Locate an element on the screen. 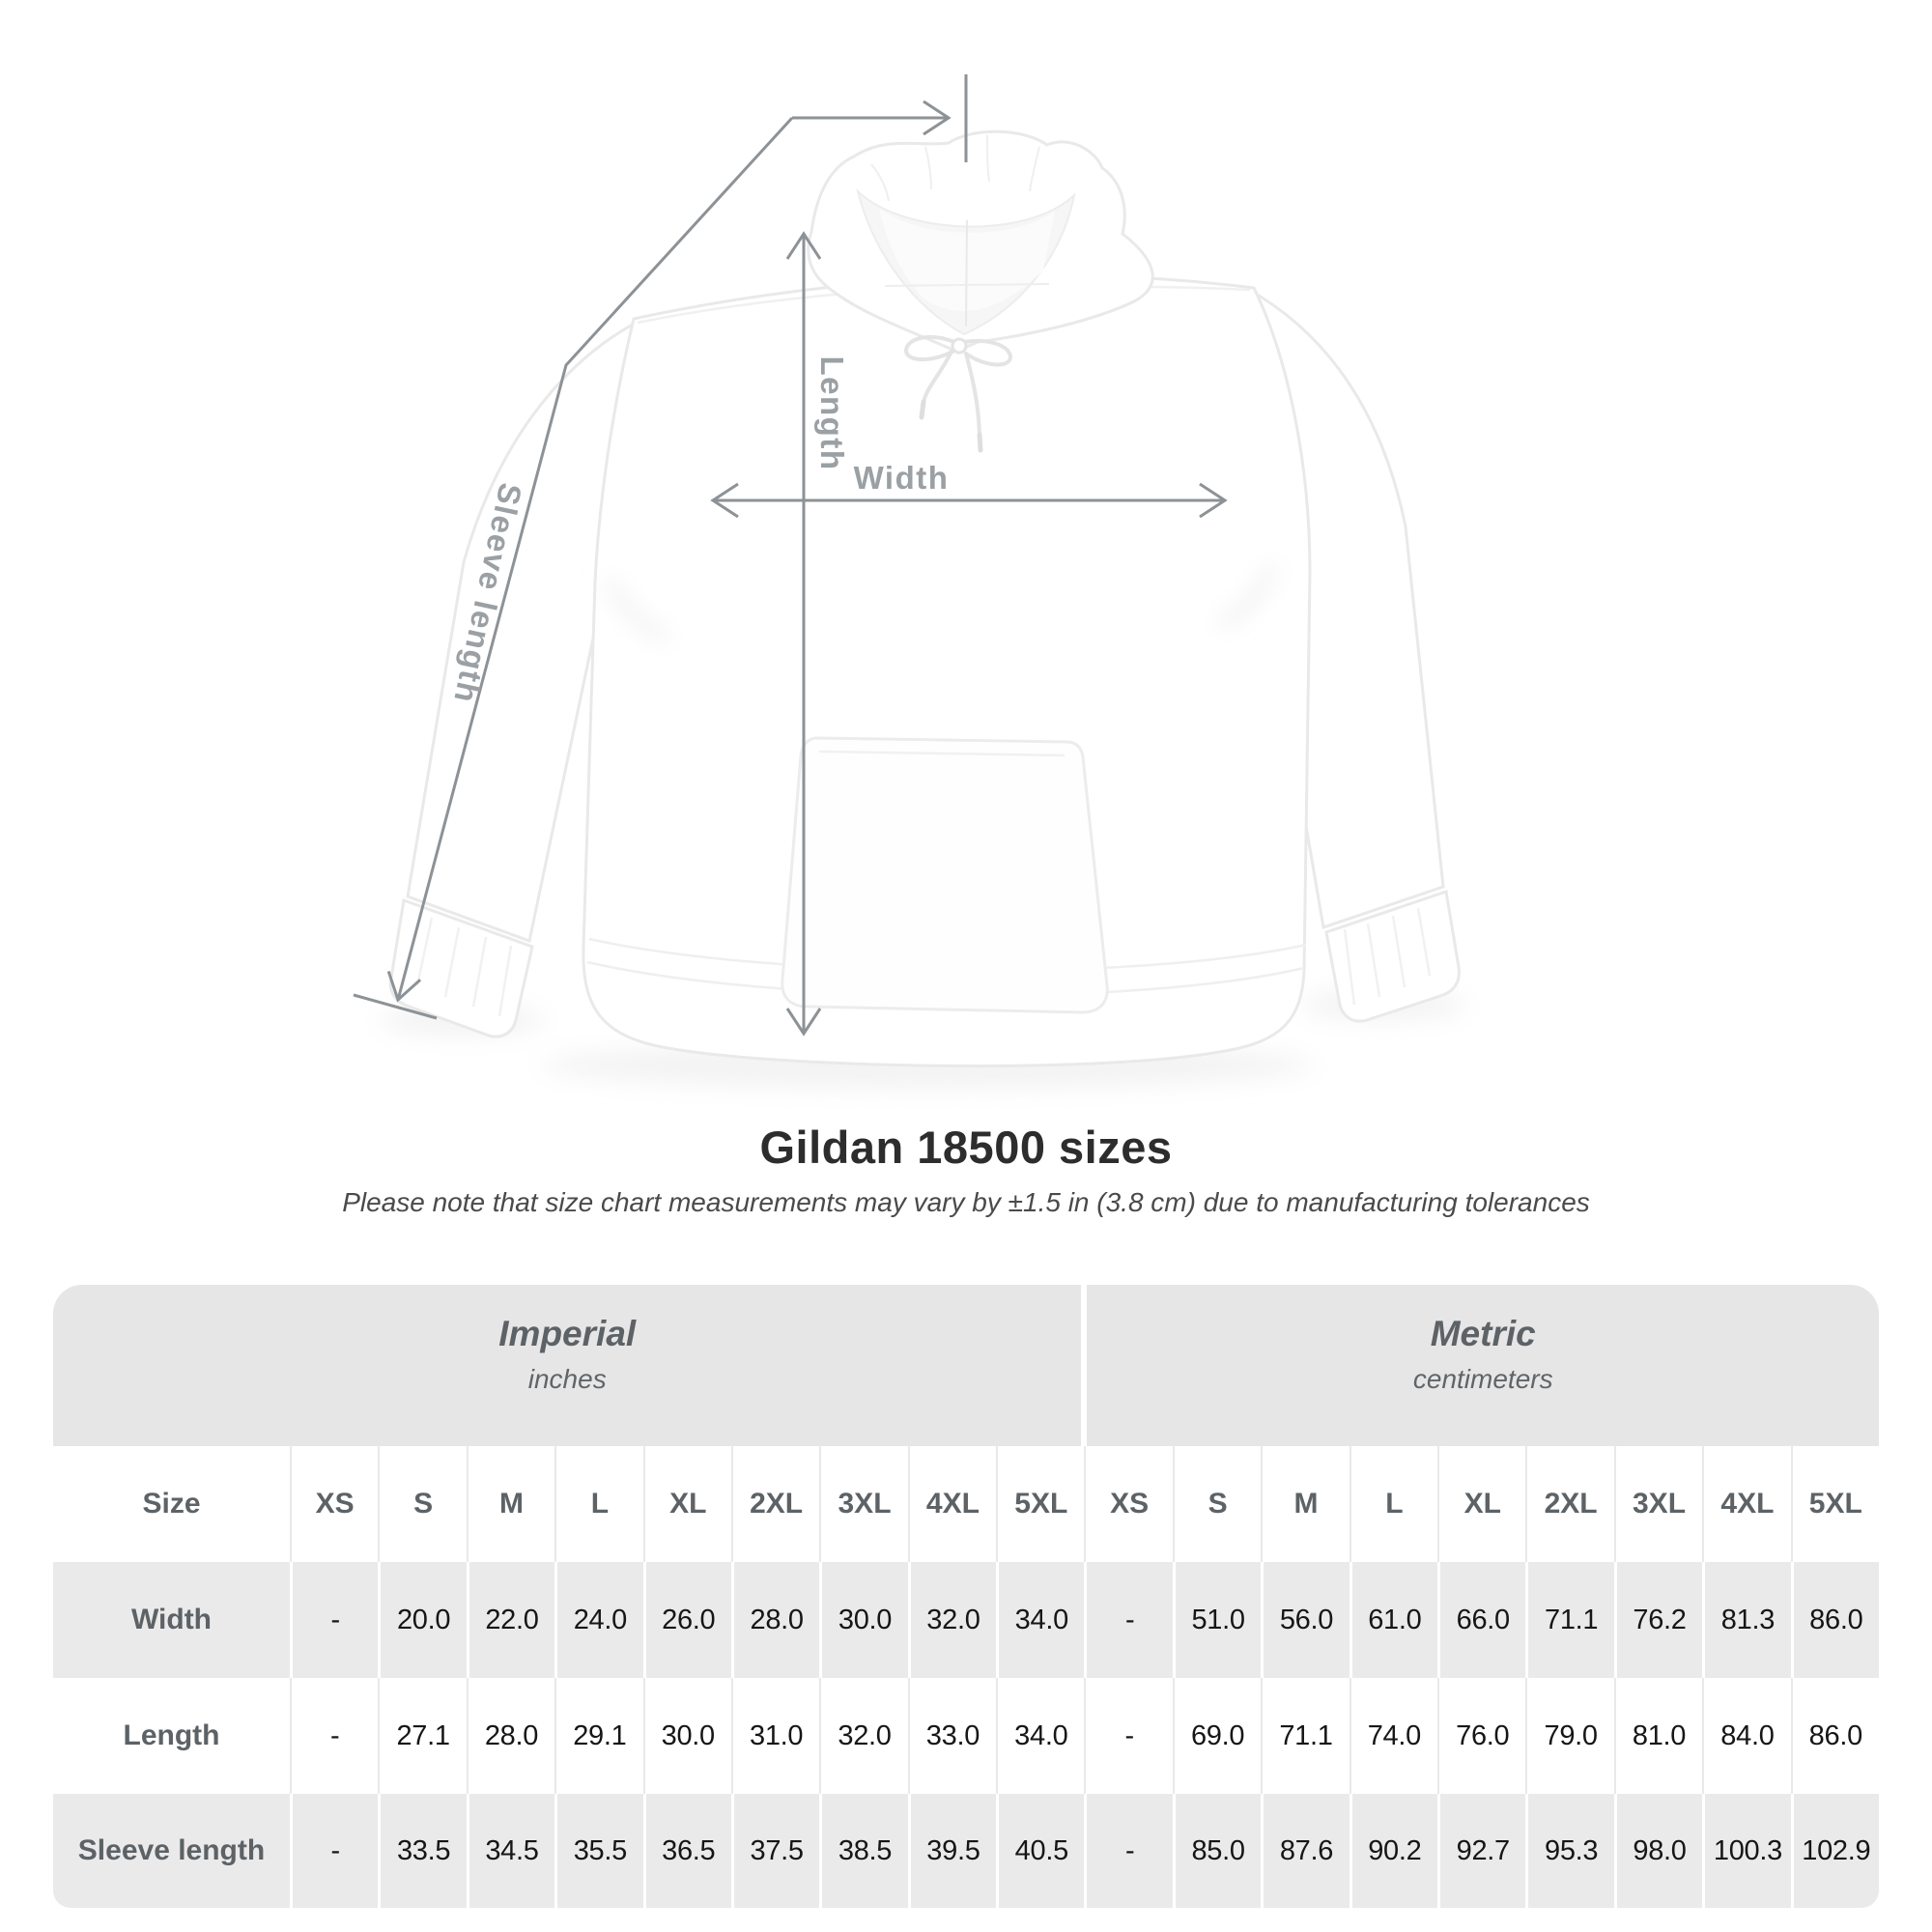 The width and height of the screenshot is (1932, 1932). table-cell: 31.0 is located at coordinates (775, 1736).